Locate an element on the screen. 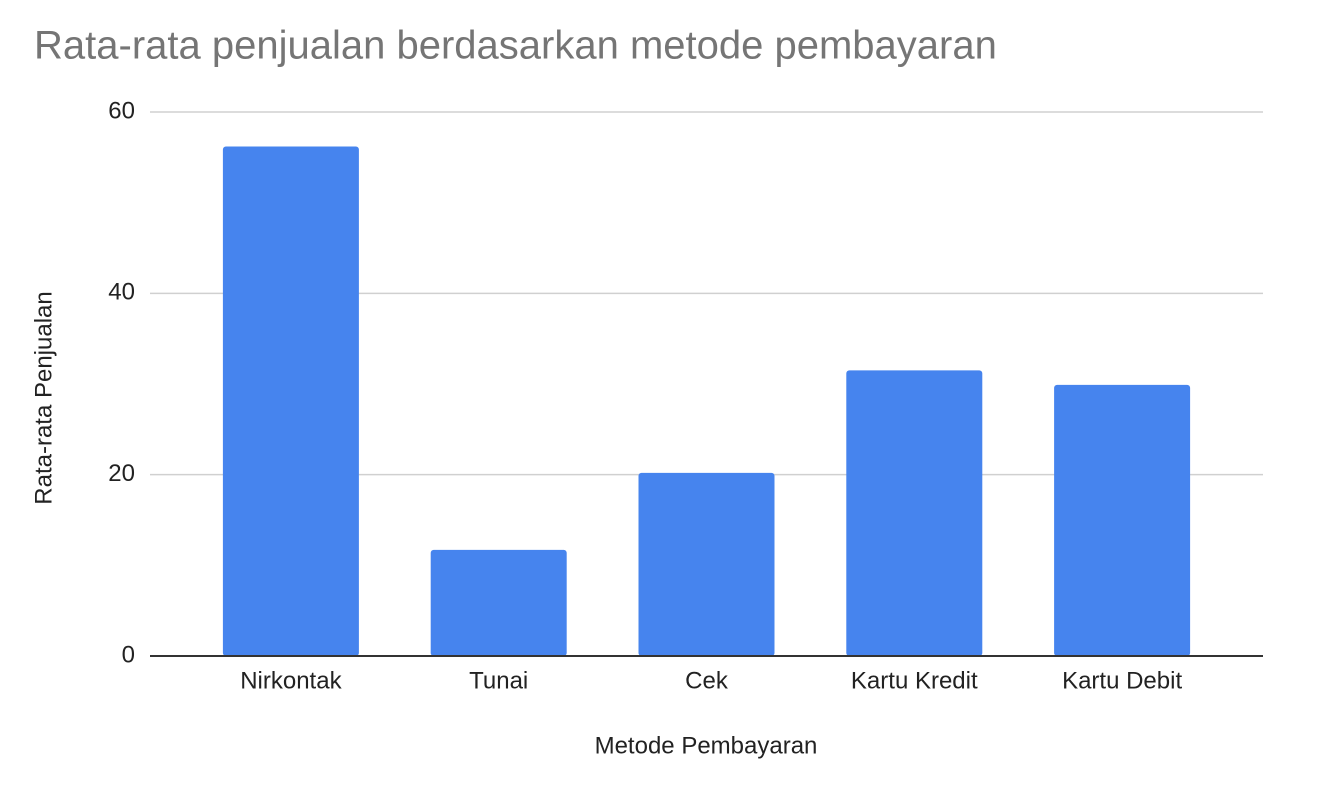 The image size is (1328, 800). x-tick-label: Tunai is located at coordinates (498, 680).